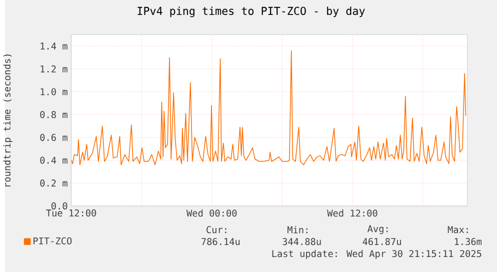 Image resolution: width=497 pixels, height=272 pixels. Describe the element at coordinates (7, 120) in the screenshot. I see `y-axis-title: roundtrip time (seconds)` at that location.